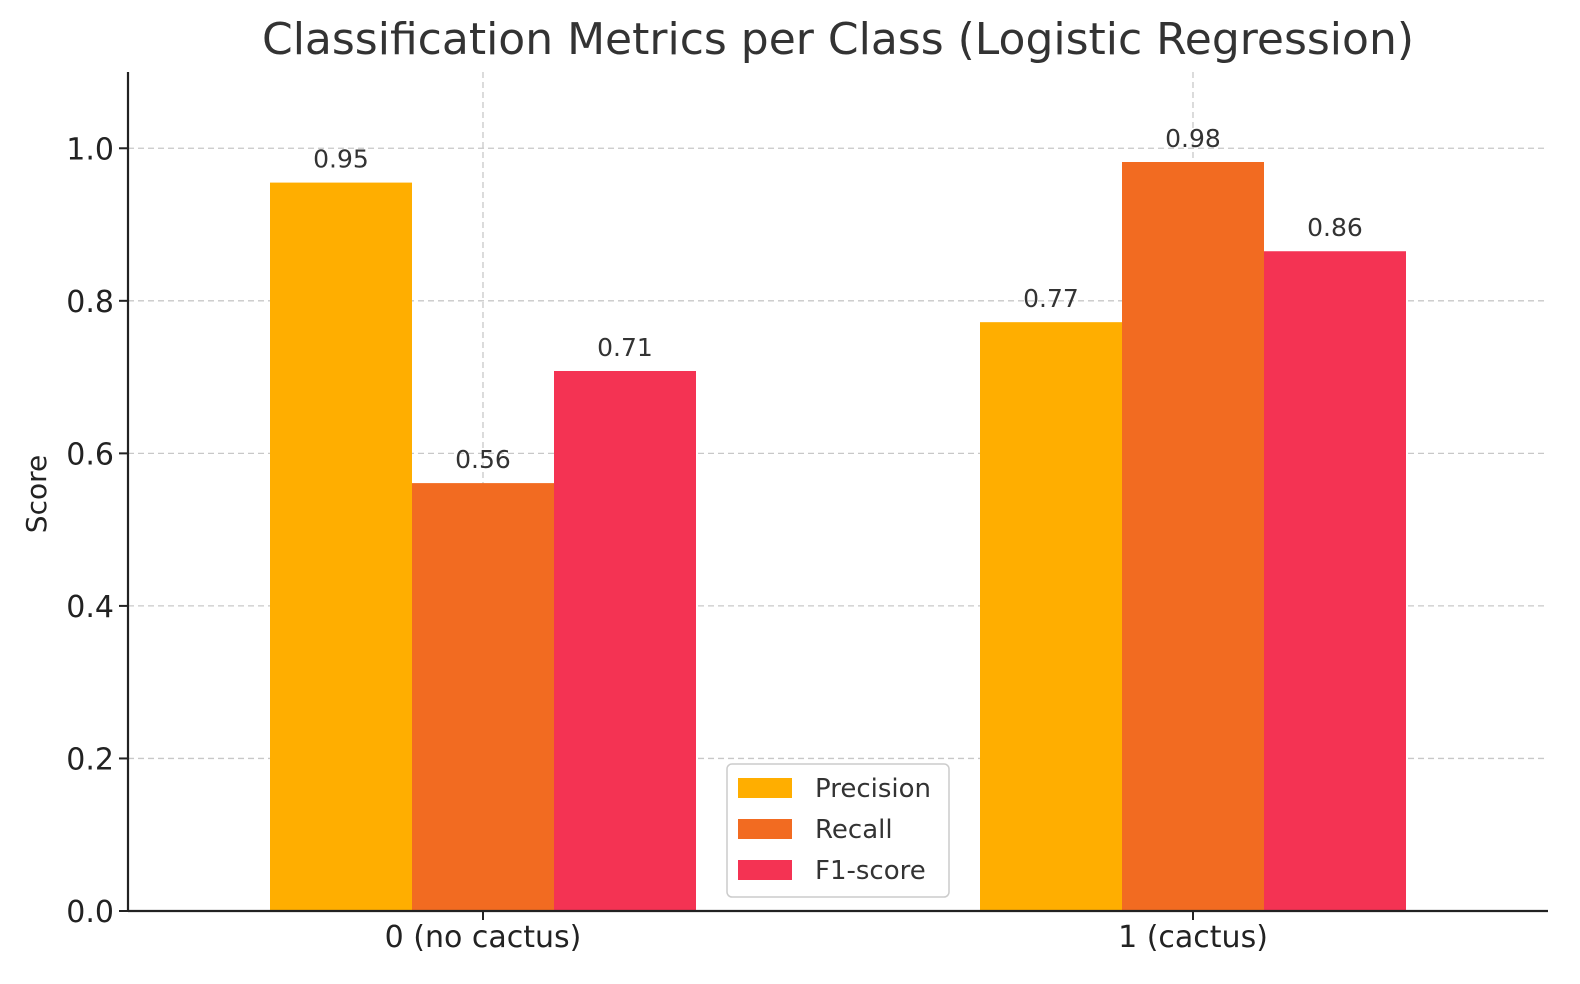 The height and width of the screenshot is (984, 1580). What do you see at coordinates (36, 494) in the screenshot?
I see `y-axis-label: Score` at bounding box center [36, 494].